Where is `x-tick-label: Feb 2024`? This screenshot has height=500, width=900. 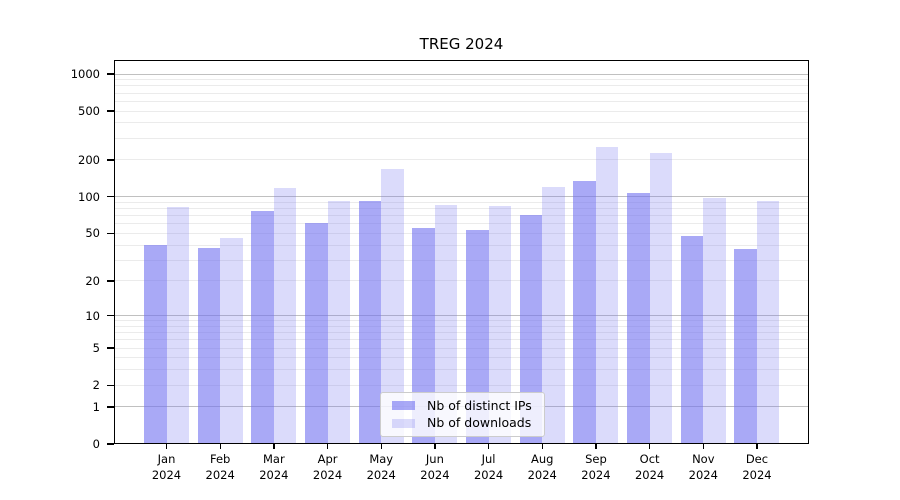 x-tick-label: Feb 2024 is located at coordinates (220, 467).